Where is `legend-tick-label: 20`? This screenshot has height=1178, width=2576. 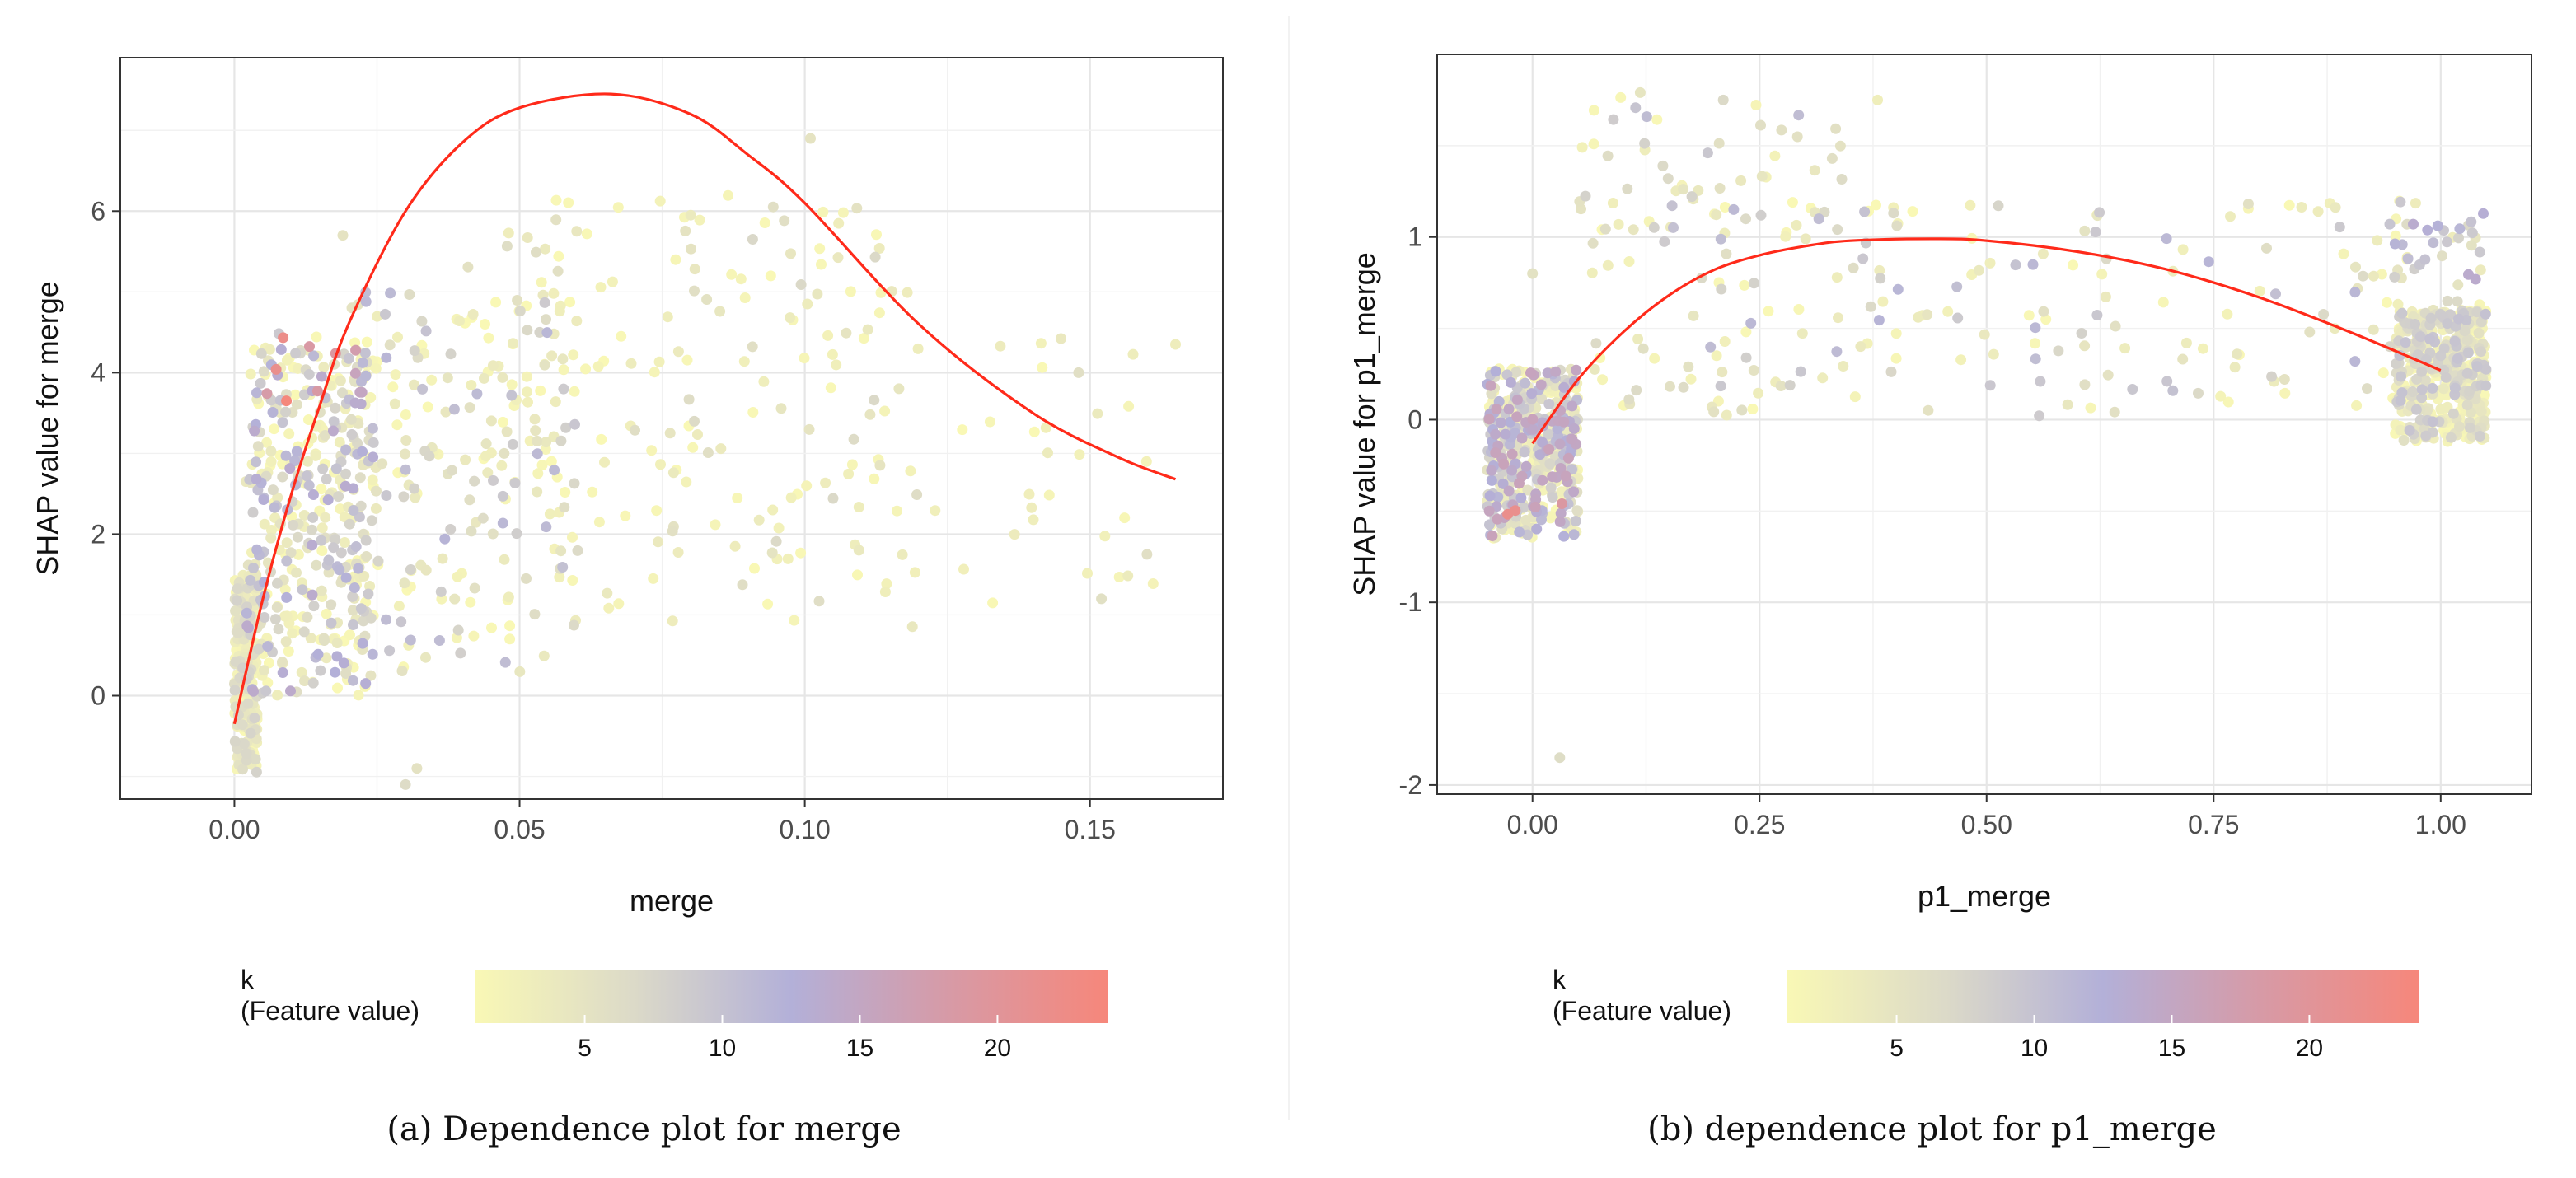
legend-tick-label: 20 is located at coordinates (997, 1048).